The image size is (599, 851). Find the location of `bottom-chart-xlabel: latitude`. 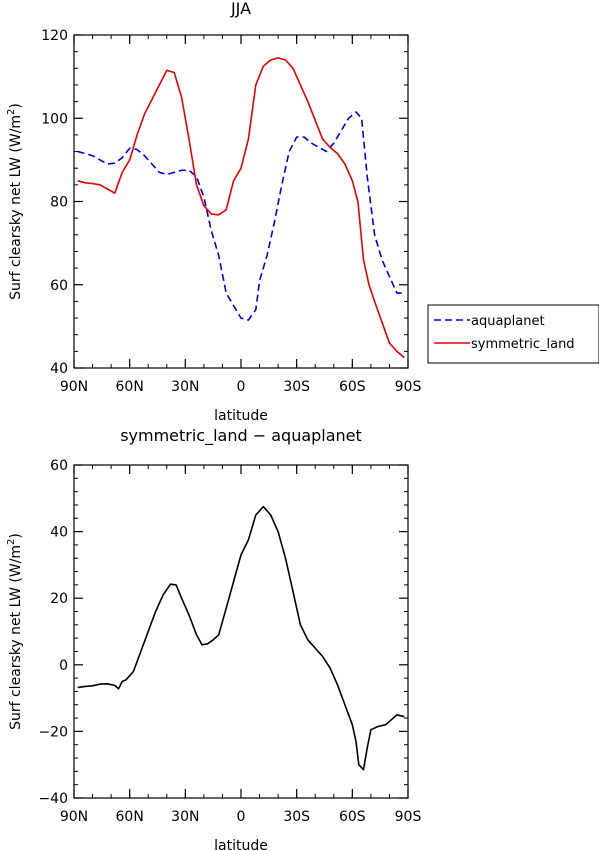

bottom-chart-xlabel: latitude is located at coordinates (241, 844).